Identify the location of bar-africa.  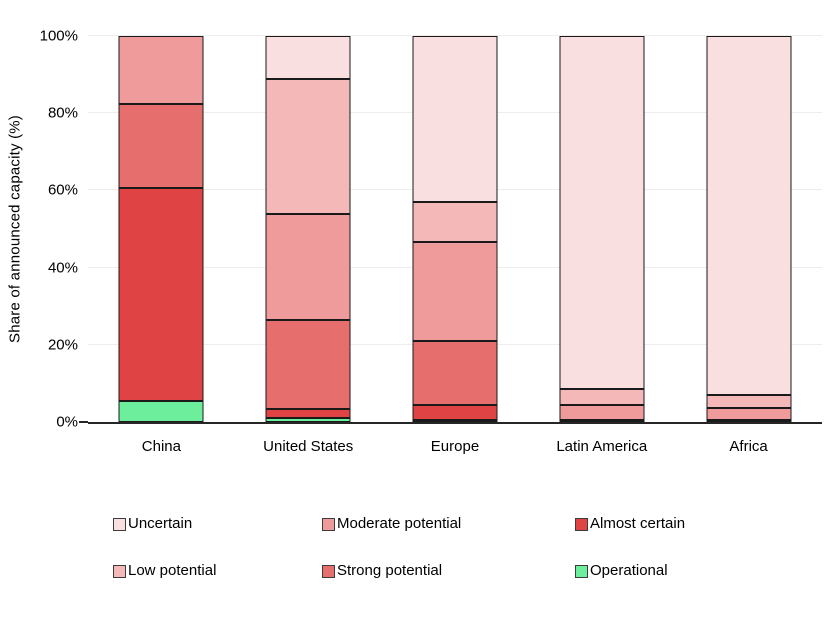
(749, 229).